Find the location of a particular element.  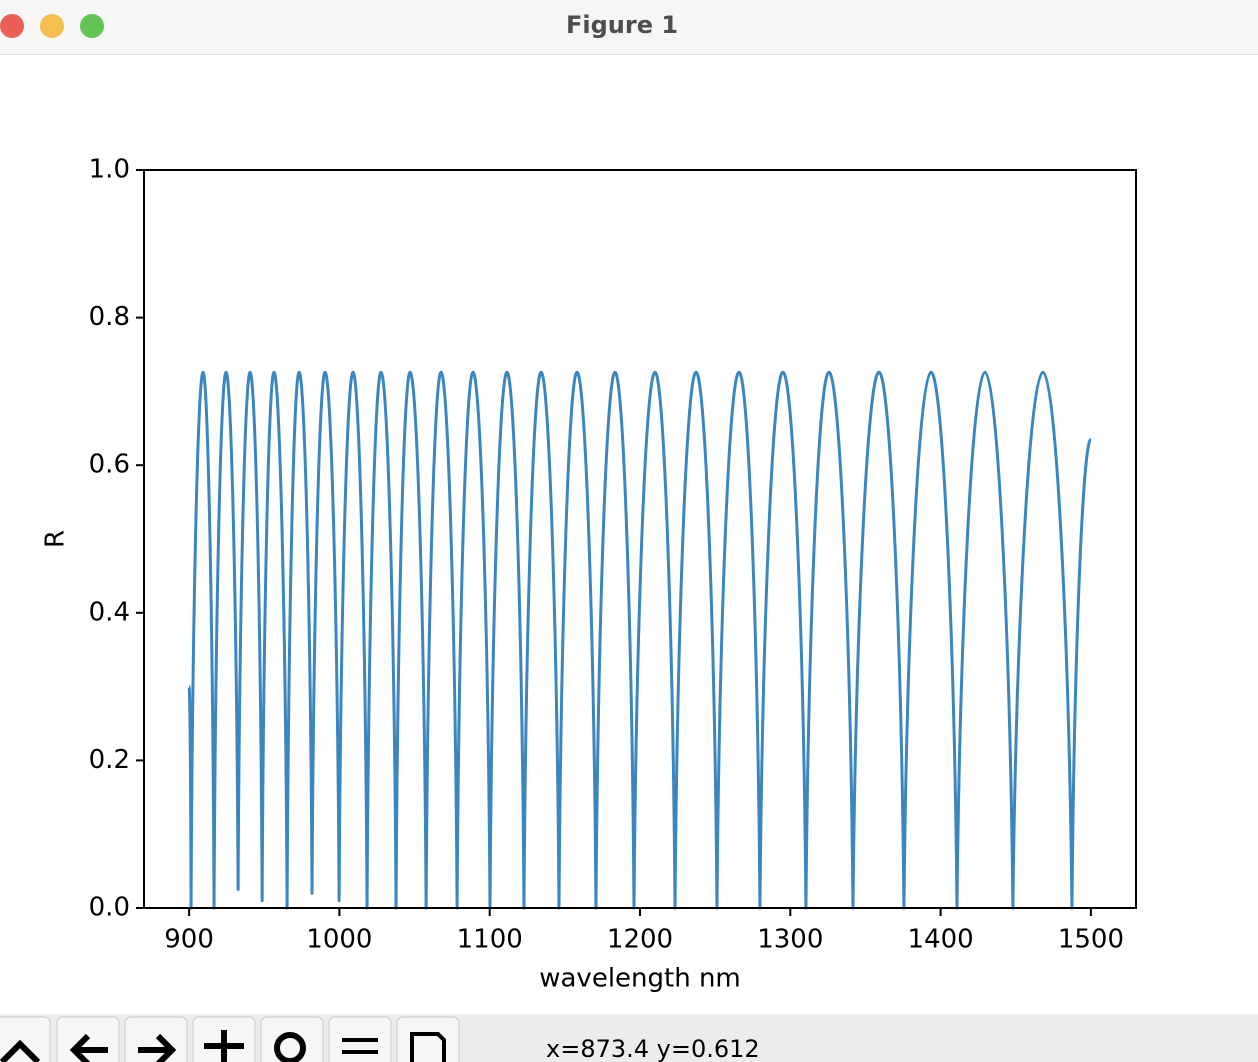

pan-icon is located at coordinates (224, 1046).